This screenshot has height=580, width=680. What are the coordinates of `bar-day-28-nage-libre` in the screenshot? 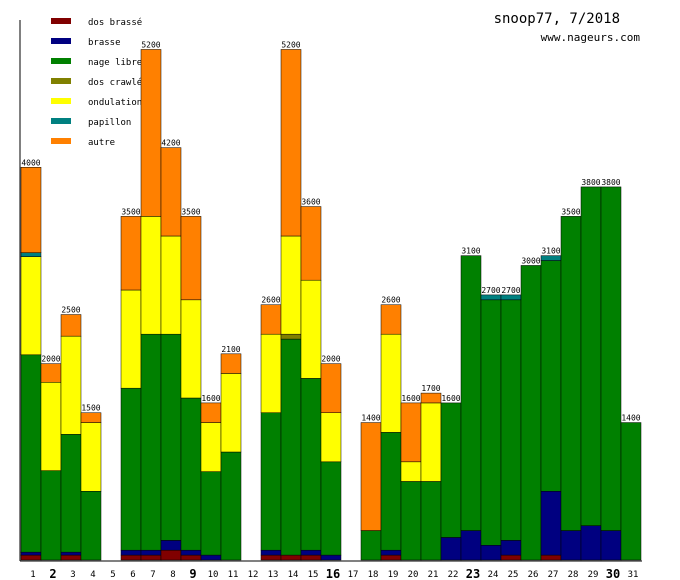 It's located at (571, 373).